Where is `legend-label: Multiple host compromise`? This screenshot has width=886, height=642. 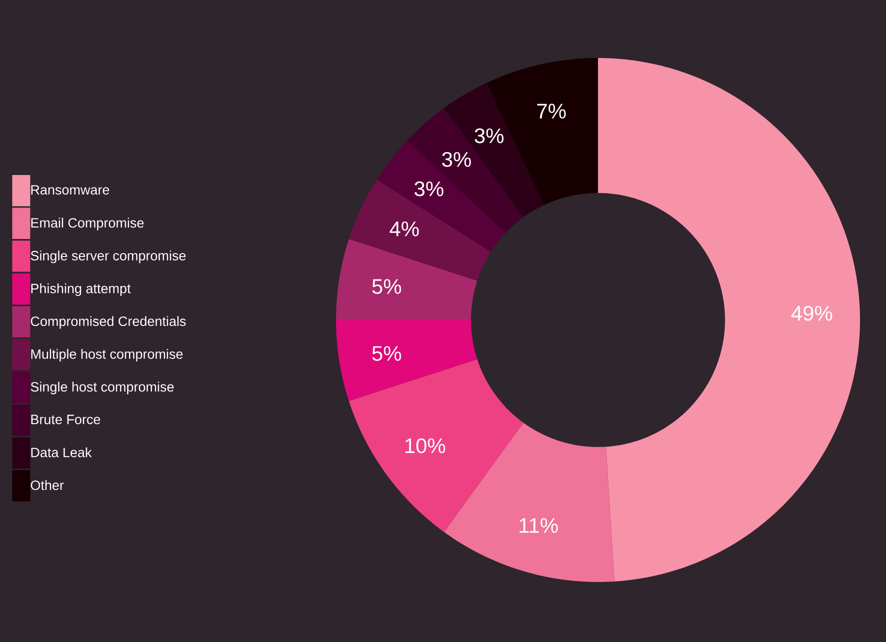
legend-label: Multiple host compromise is located at coordinates (107, 355).